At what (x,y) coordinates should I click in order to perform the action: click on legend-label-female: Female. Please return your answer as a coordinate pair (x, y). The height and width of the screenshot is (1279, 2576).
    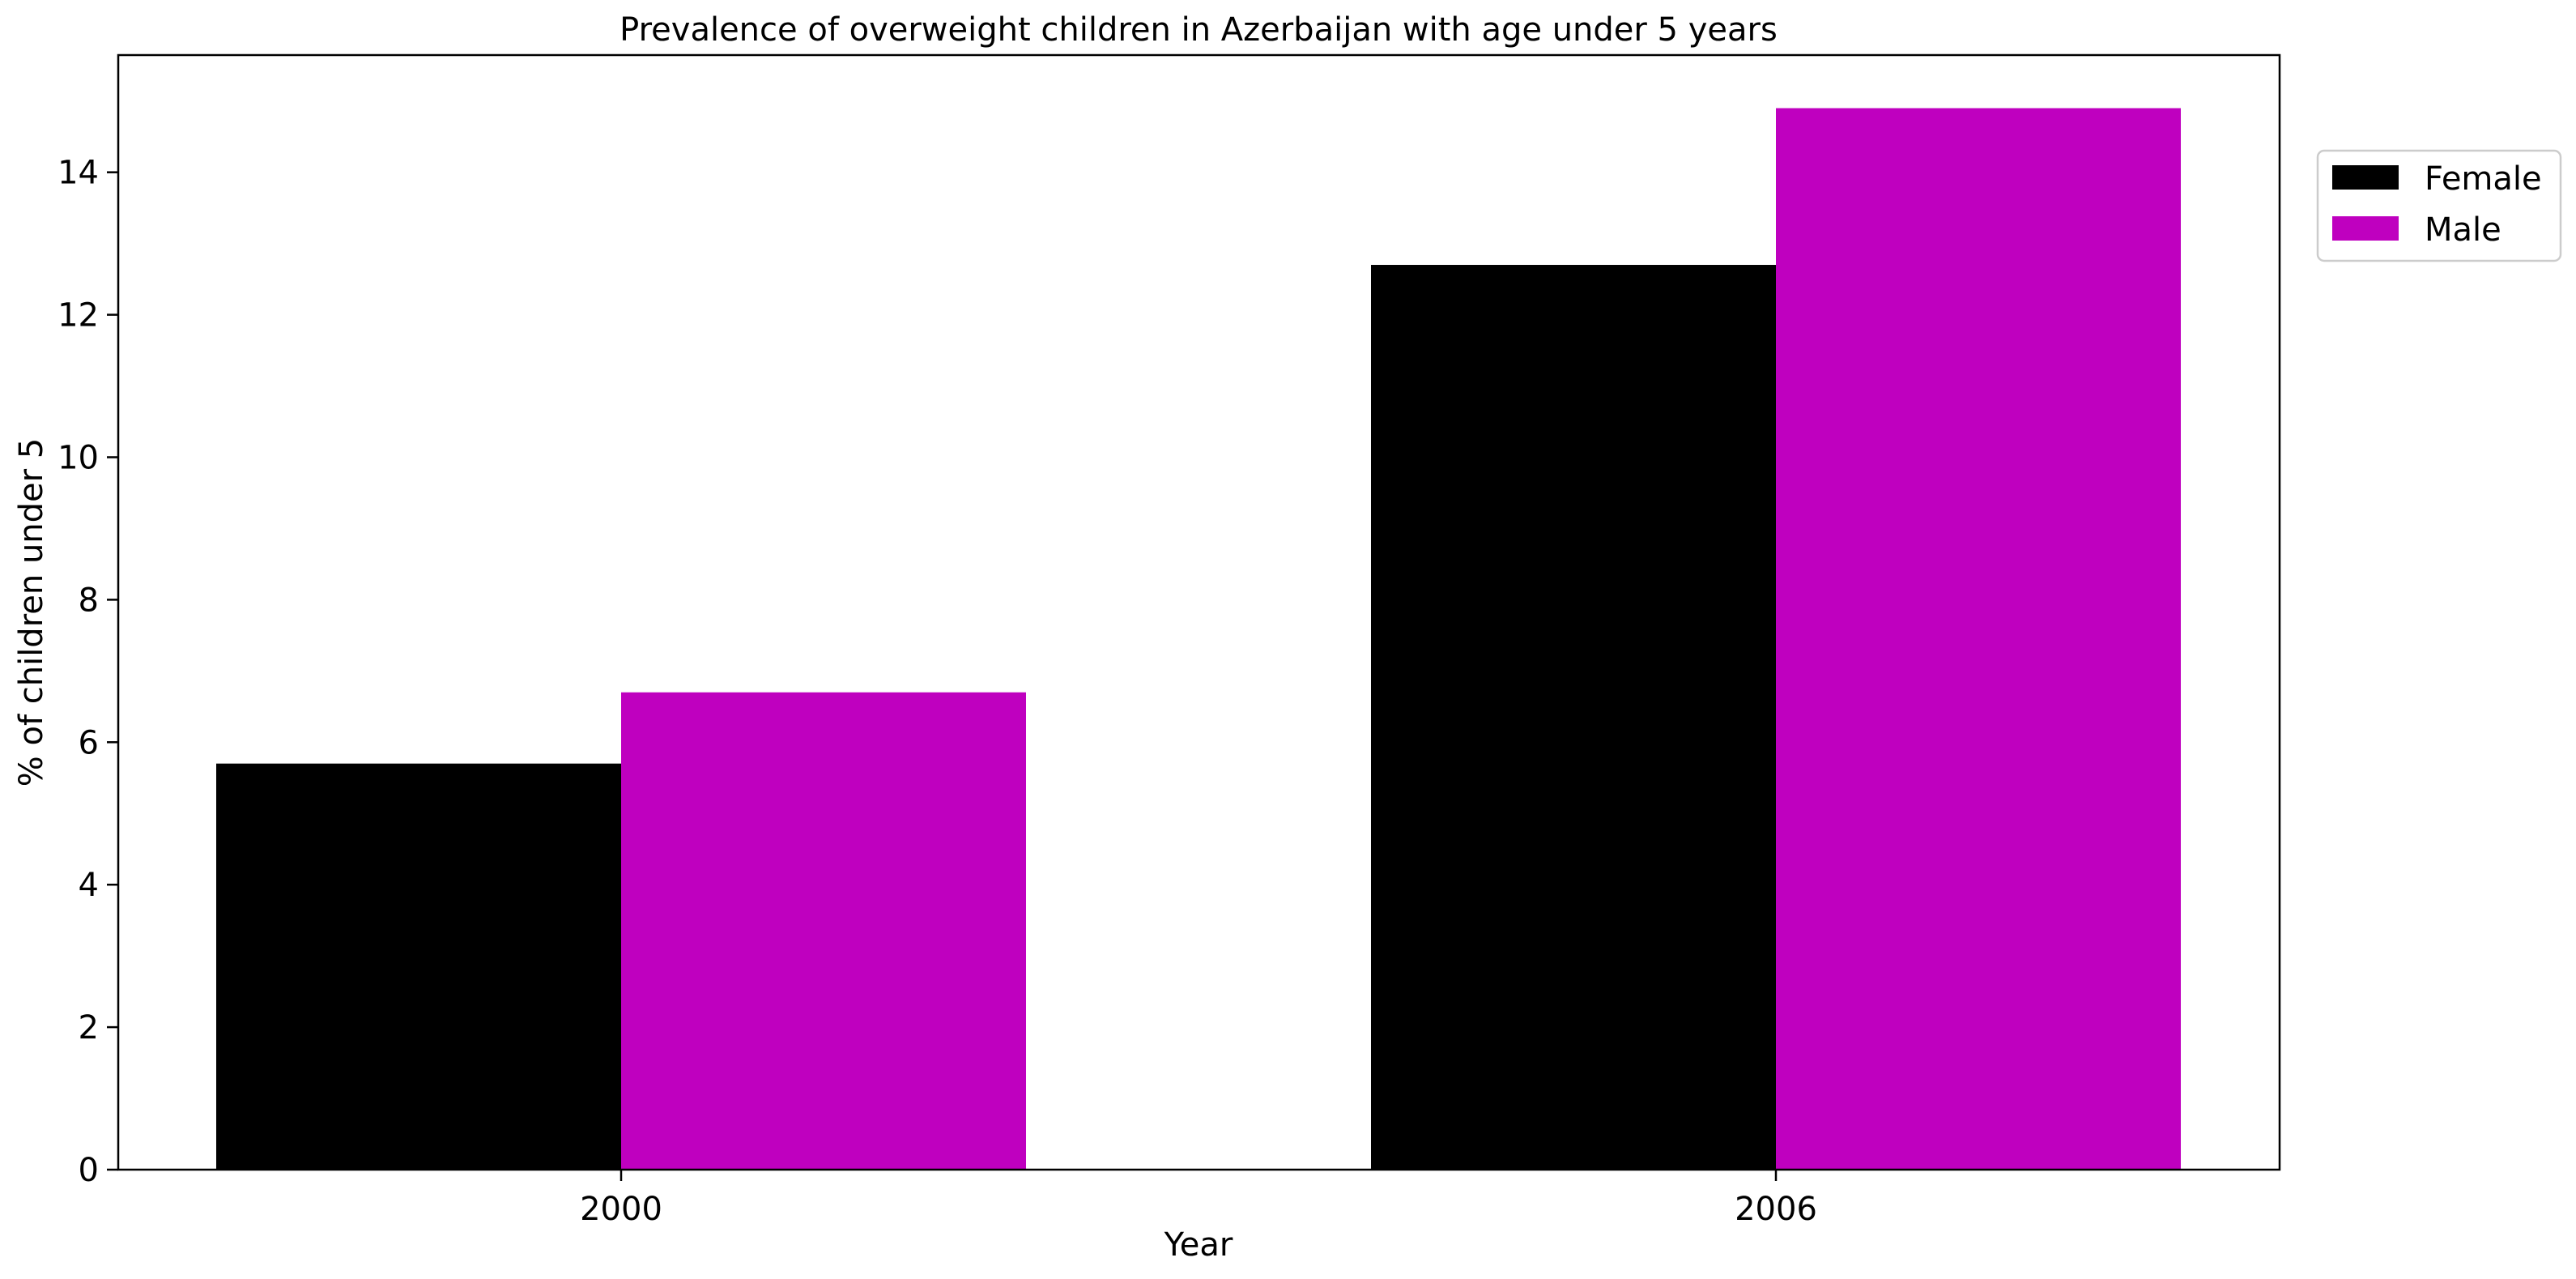
    Looking at the image, I should click on (2483, 179).